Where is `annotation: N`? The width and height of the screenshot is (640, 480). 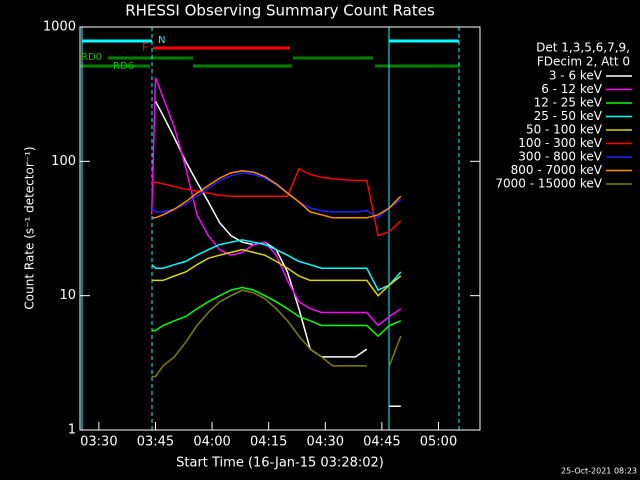 annotation: N is located at coordinates (161, 40).